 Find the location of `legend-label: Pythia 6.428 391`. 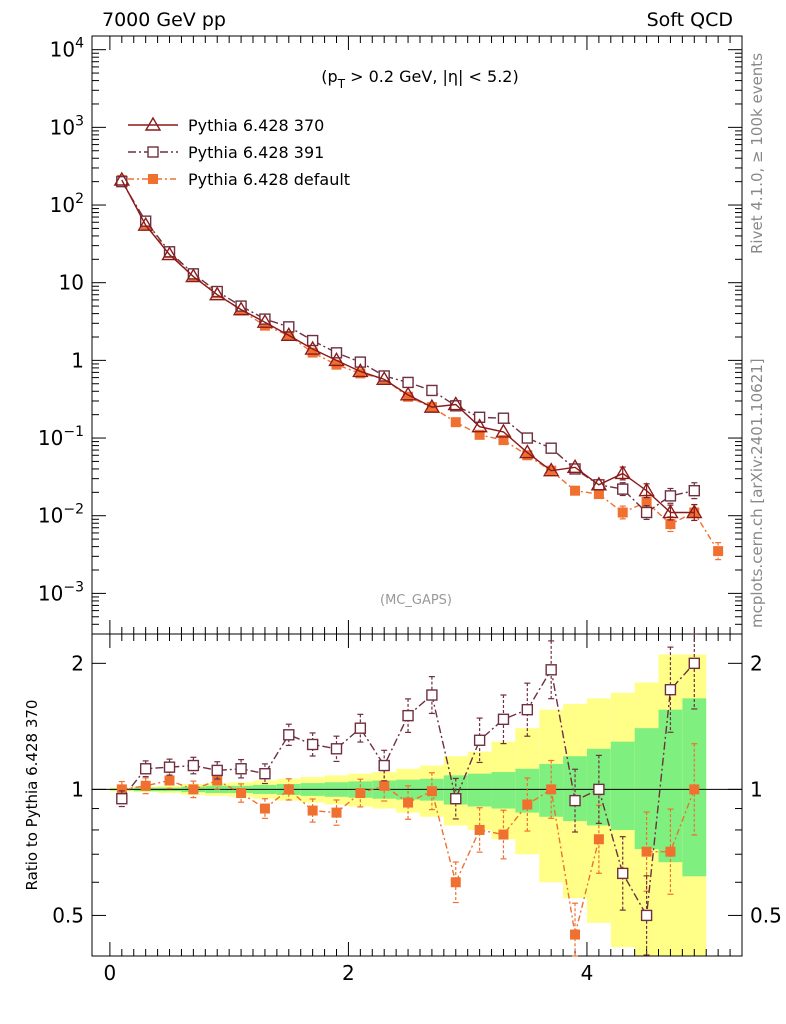

legend-label: Pythia 6.428 391 is located at coordinates (256, 152).